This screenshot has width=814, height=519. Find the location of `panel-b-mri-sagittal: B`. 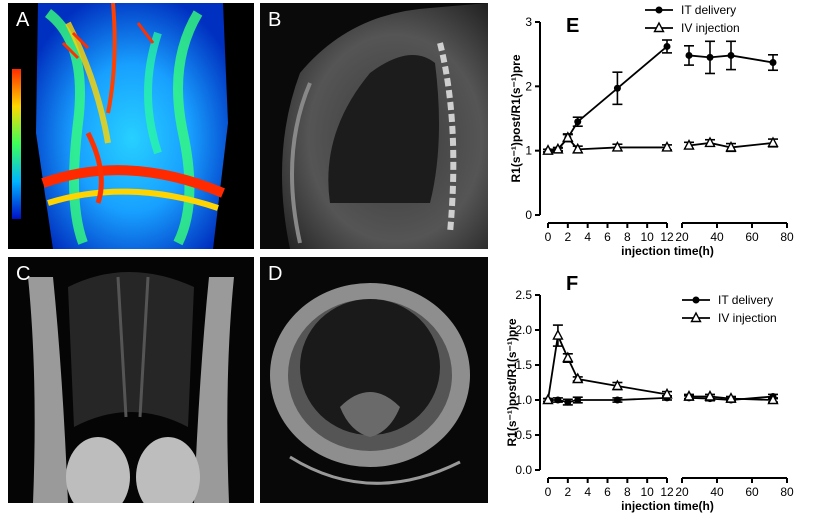

panel-b-mri-sagittal: B is located at coordinates (374, 126).